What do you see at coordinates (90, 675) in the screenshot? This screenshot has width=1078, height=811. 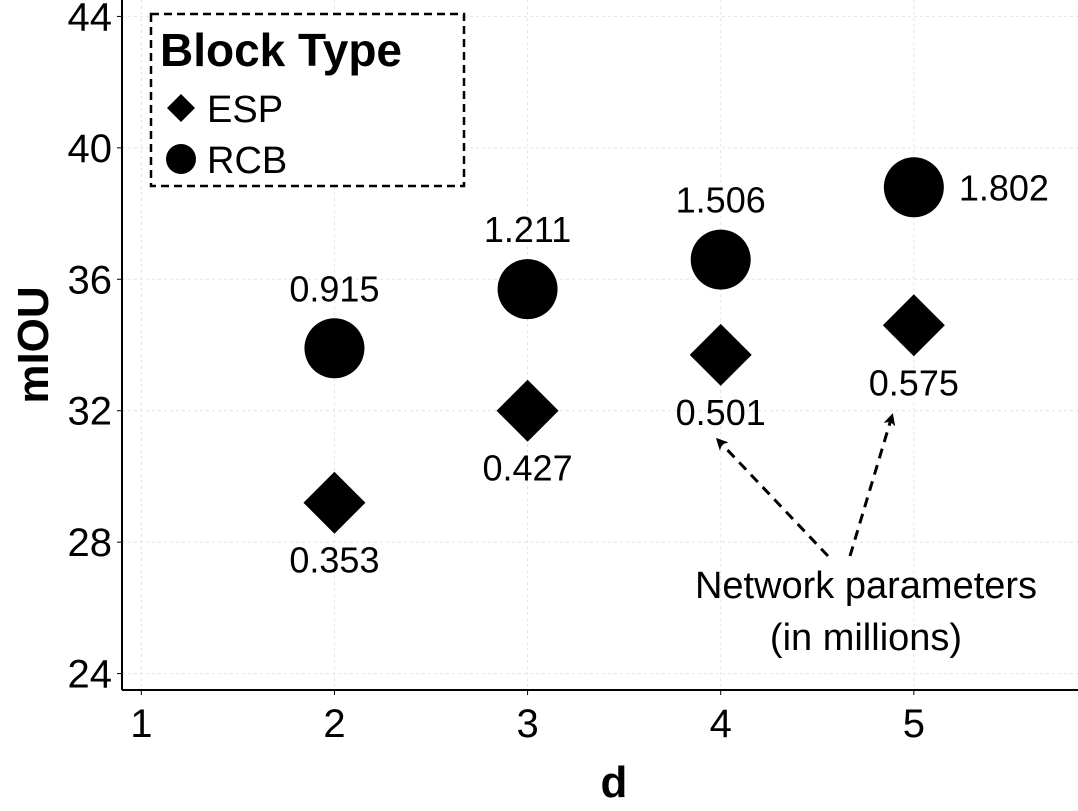 I see `y-tick-label: 24` at bounding box center [90, 675].